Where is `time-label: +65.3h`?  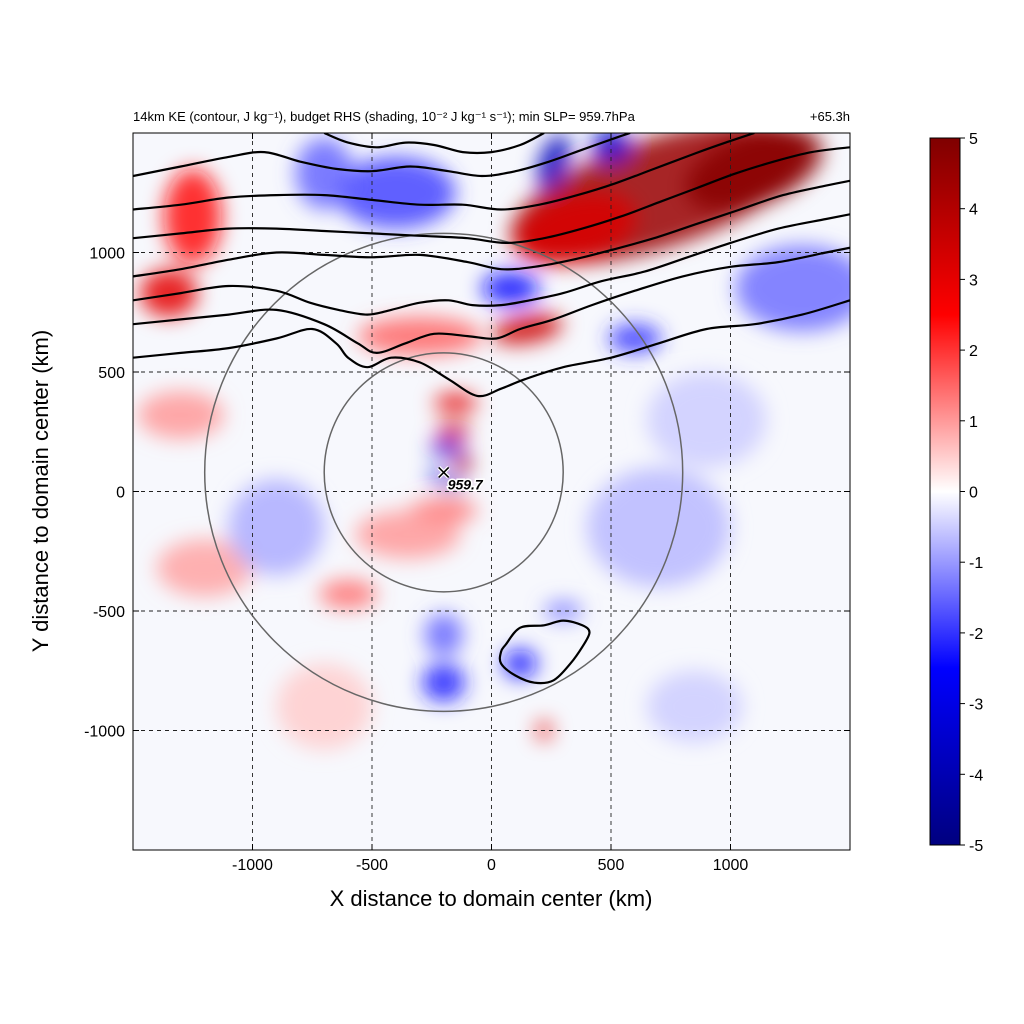 time-label: +65.3h is located at coordinates (830, 116).